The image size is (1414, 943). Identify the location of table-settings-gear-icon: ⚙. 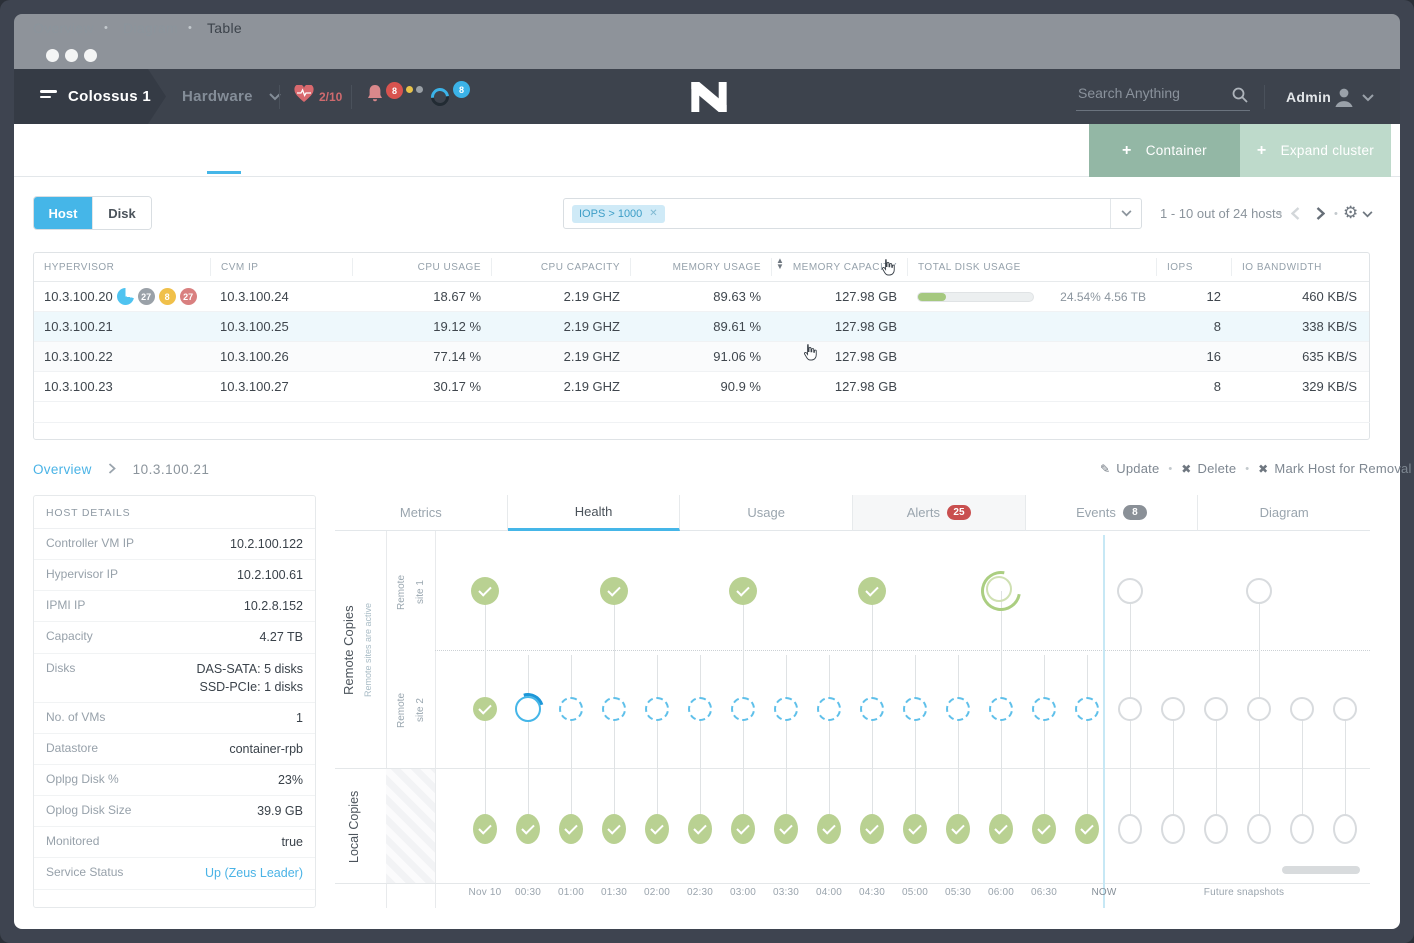
(1351, 212).